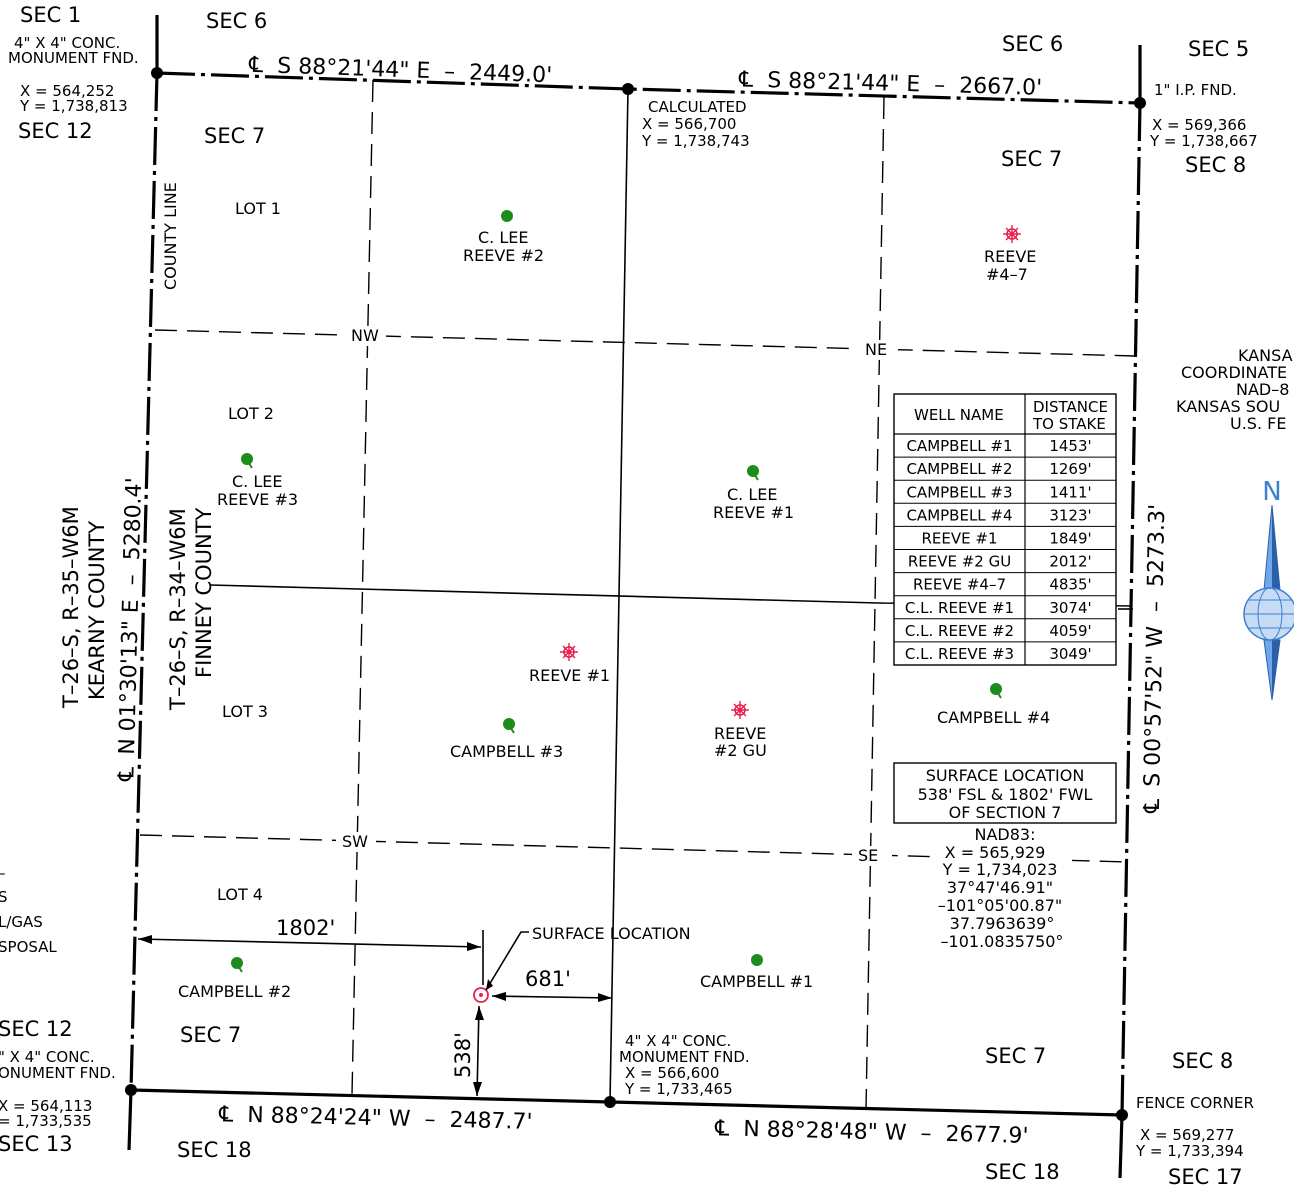  I want to click on well-label: C. LEE, so click(257, 481).